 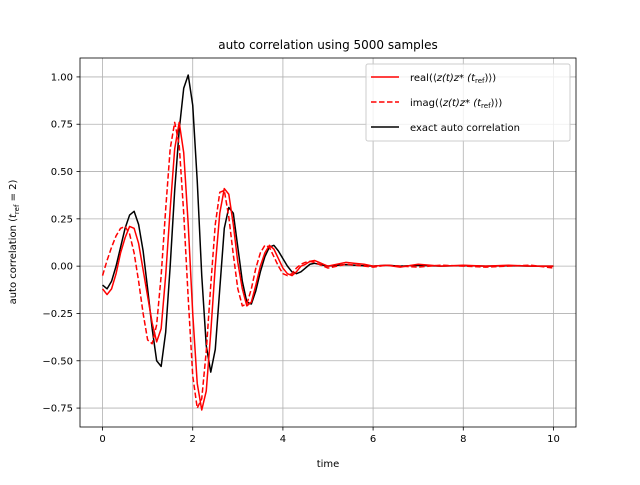 I want to click on y-axis-label-sub: ref, so click(x=17, y=209).